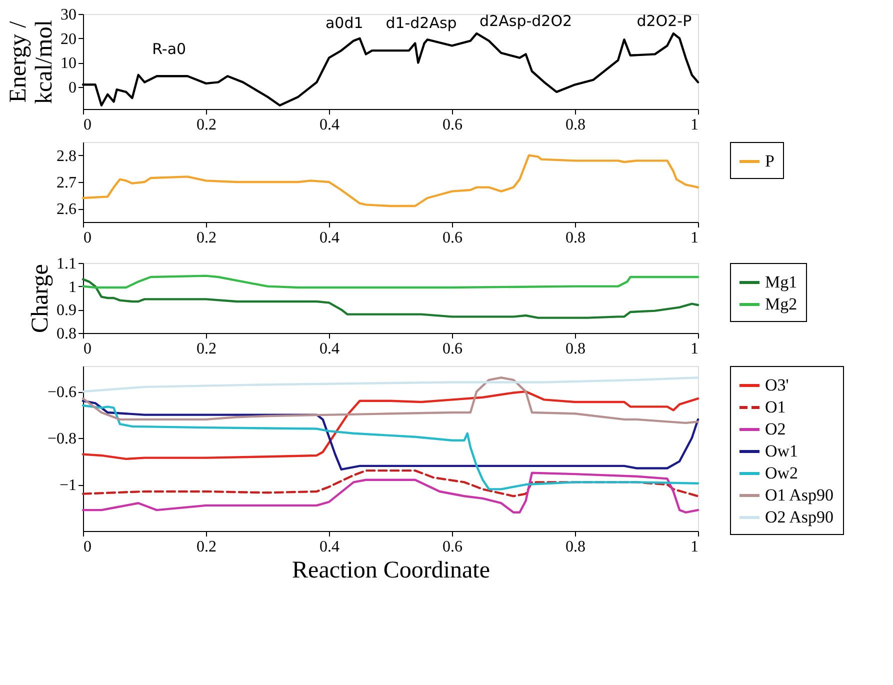 Image resolution: width=893 pixels, height=685 pixels. I want to click on y-axis-title: Charge, so click(41, 298).